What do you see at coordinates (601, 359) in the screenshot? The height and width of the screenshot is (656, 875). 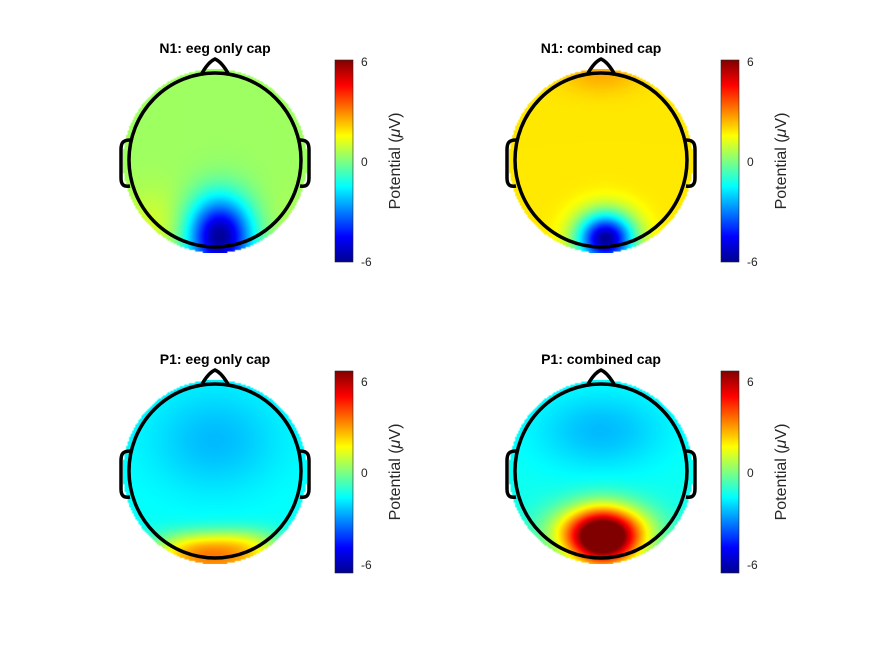 I see `panel-title: P1: combined cap` at bounding box center [601, 359].